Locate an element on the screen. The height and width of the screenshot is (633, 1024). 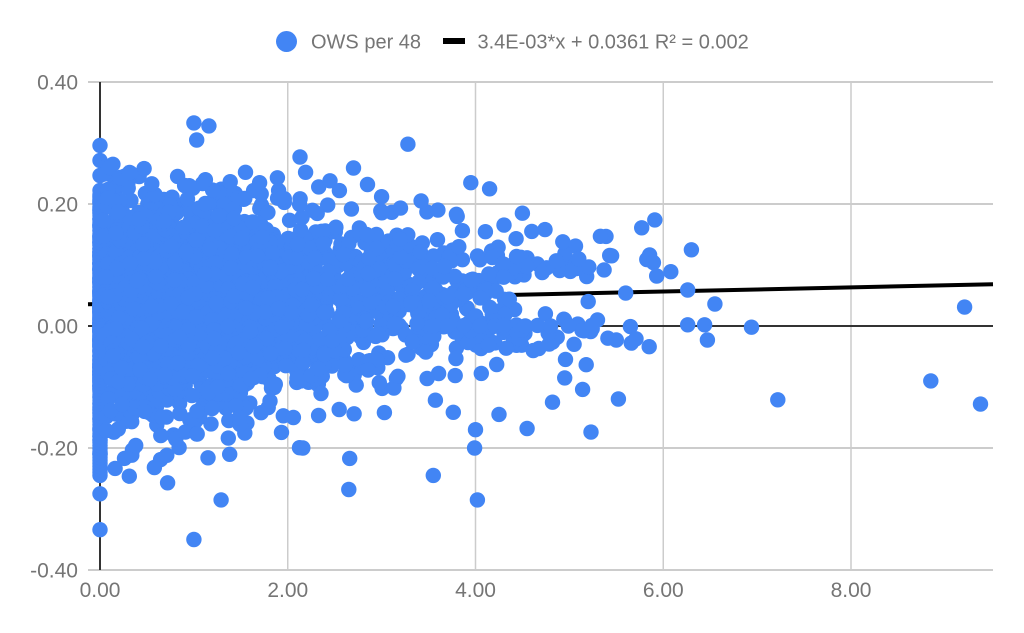
svg-text: 3.4E-03*x + 0.0361 R² = 0.002 is located at coordinates (613, 43).